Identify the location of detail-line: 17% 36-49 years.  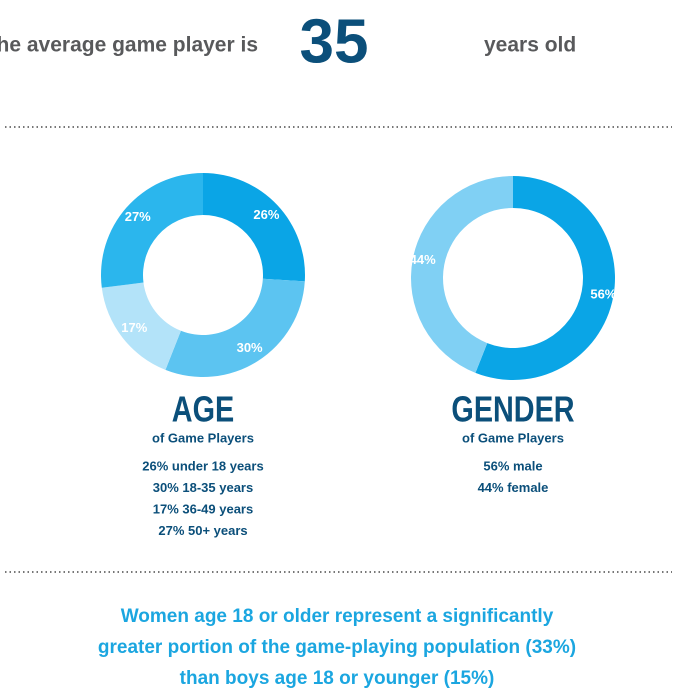
(203, 508).